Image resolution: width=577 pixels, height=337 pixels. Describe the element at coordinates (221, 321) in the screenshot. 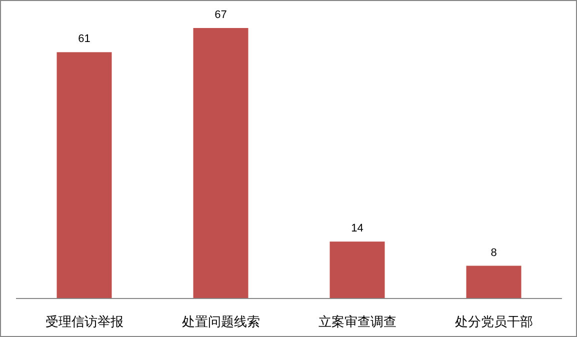

I see `x-tick-label: 处置问题线索` at that location.